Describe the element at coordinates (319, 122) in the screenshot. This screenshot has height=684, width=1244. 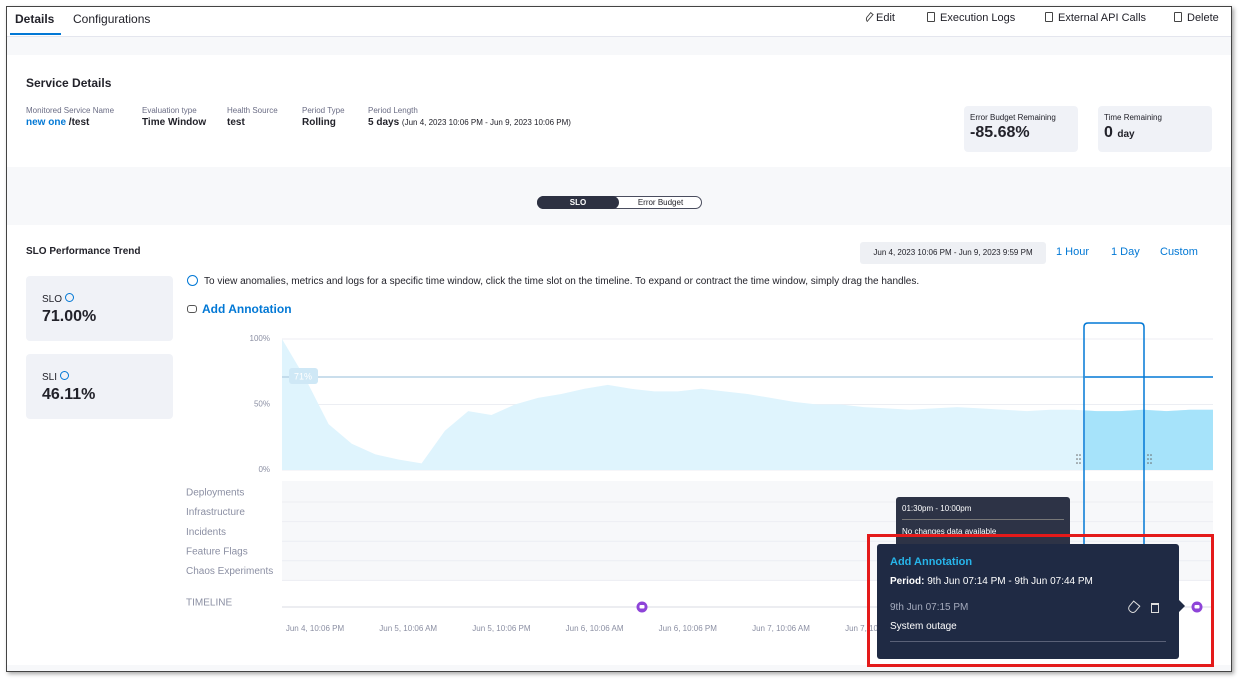
I see `field-value: Rolling` at that location.